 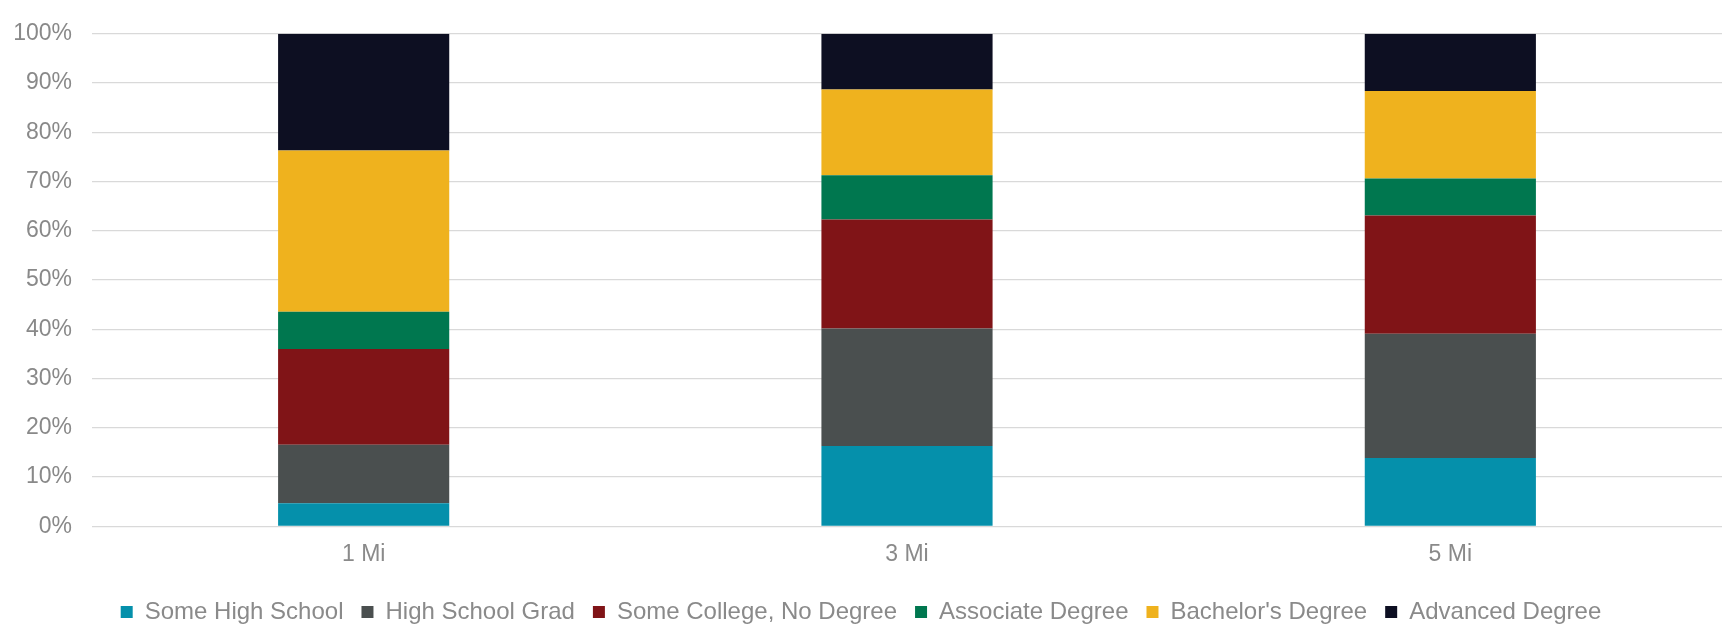 I want to click on legend-label: High School Grad, so click(x=480, y=610).